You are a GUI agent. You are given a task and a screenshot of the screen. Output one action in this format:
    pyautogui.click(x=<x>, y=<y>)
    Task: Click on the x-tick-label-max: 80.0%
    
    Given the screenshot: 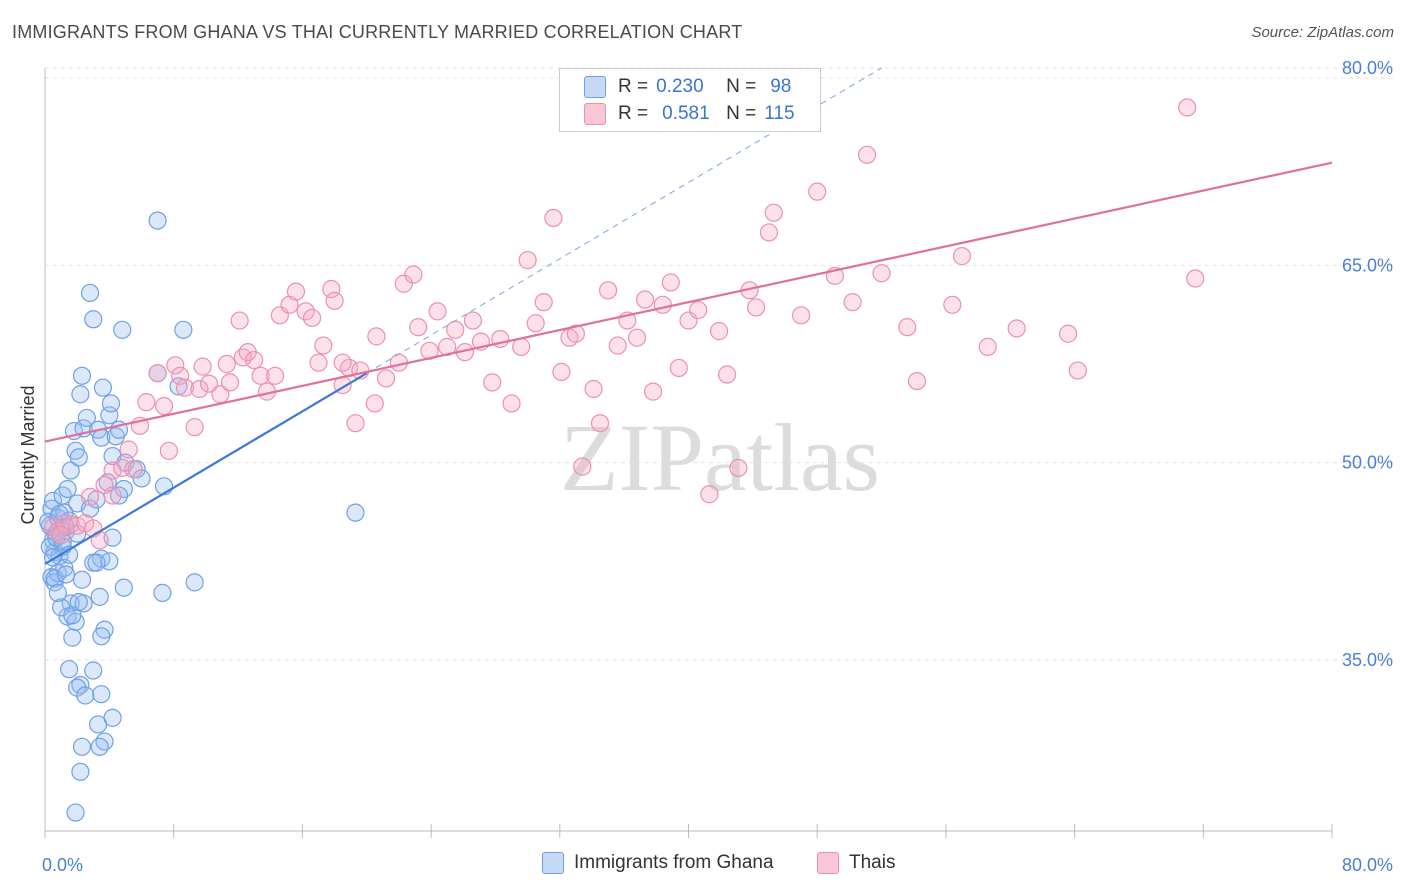 What is the action you would take?
    pyautogui.click(x=1367, y=865)
    